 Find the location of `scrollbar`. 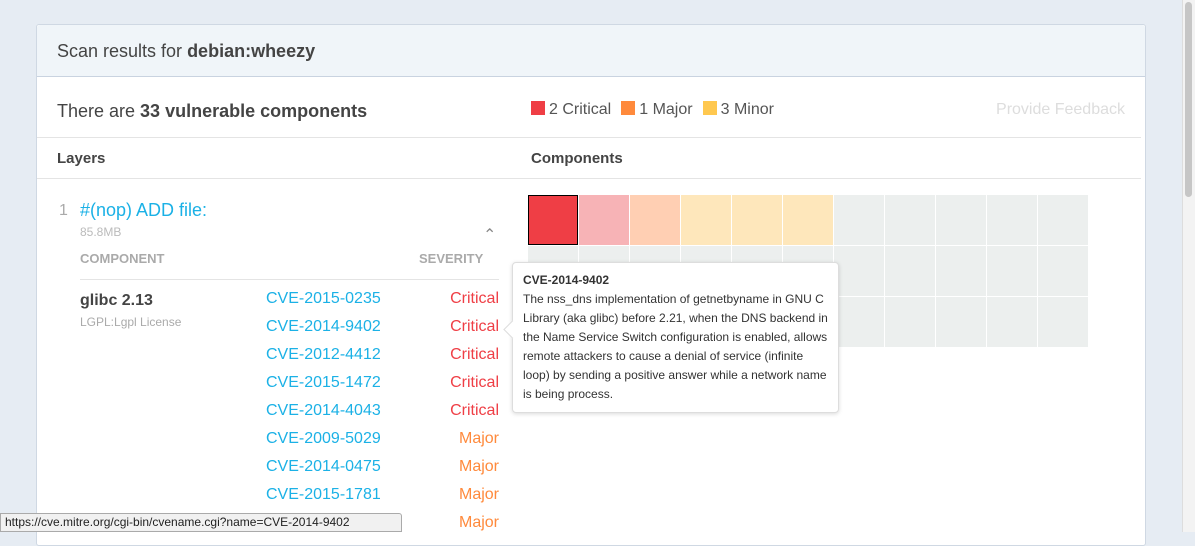

scrollbar is located at coordinates (1188, 266).